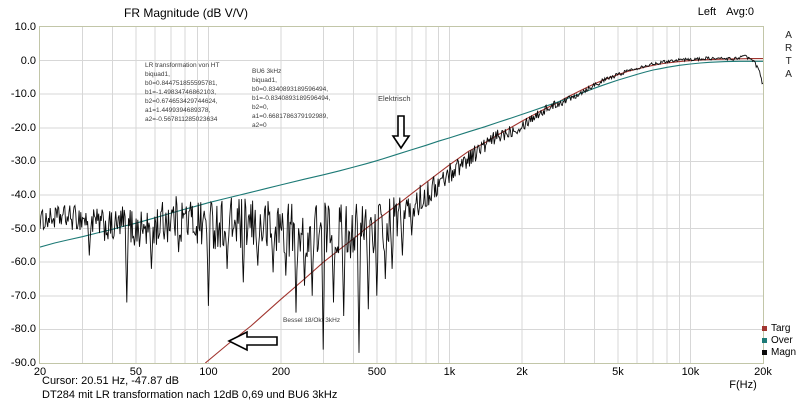 Image resolution: width=800 pixels, height=405 pixels. What do you see at coordinates (449, 372) in the screenshot?
I see `x-tick-label: 1k` at bounding box center [449, 372].